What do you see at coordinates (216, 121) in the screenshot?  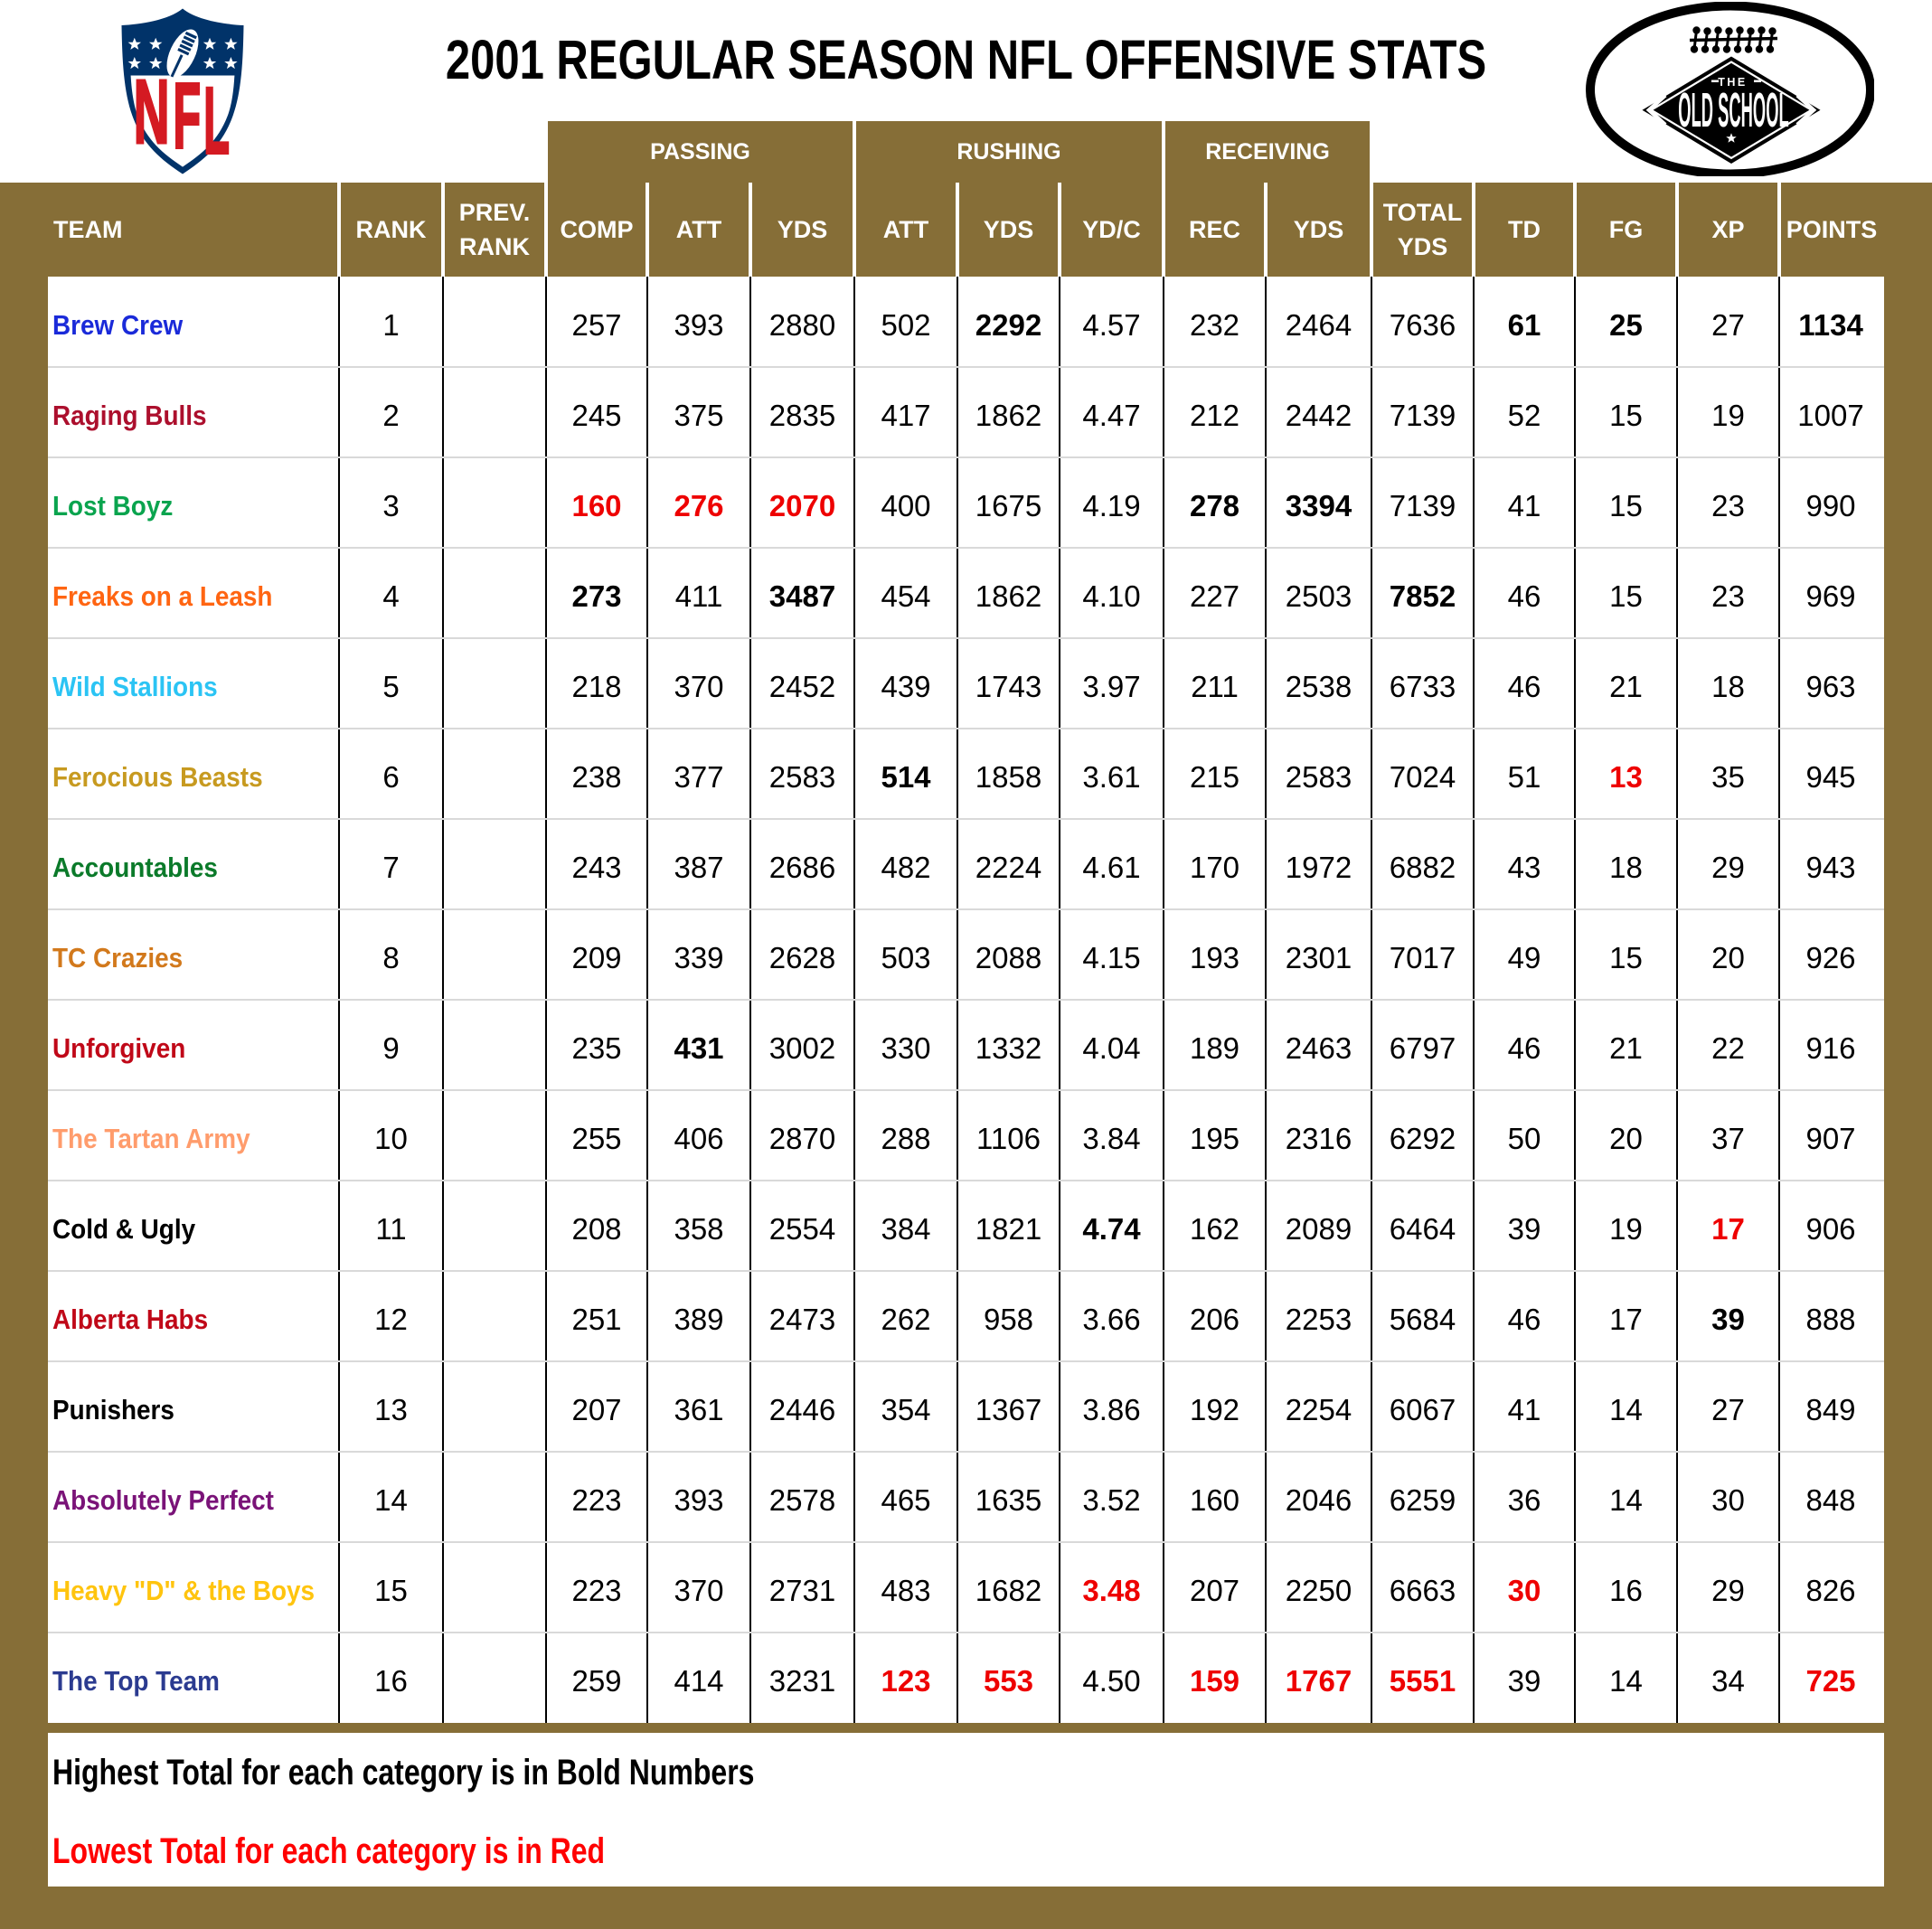 I see `svg-text: L` at bounding box center [216, 121].